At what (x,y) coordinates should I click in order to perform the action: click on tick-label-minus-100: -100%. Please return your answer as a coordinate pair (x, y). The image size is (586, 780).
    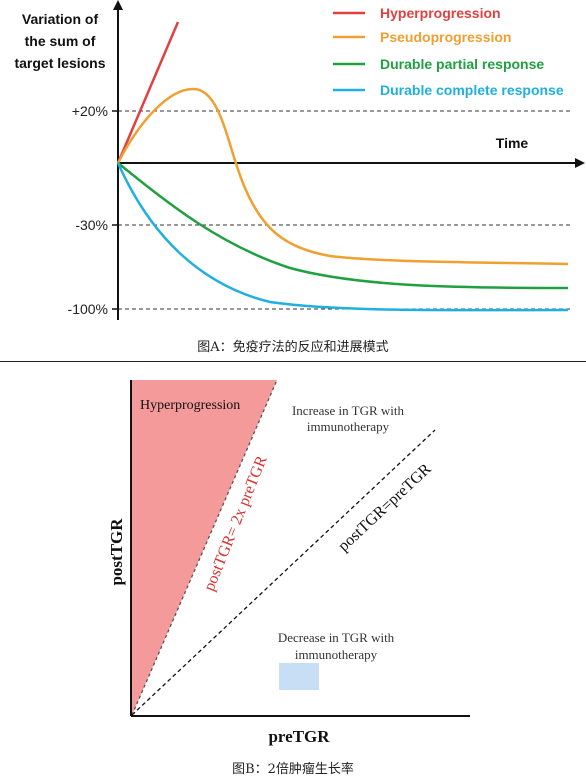
    Looking at the image, I should click on (88, 309).